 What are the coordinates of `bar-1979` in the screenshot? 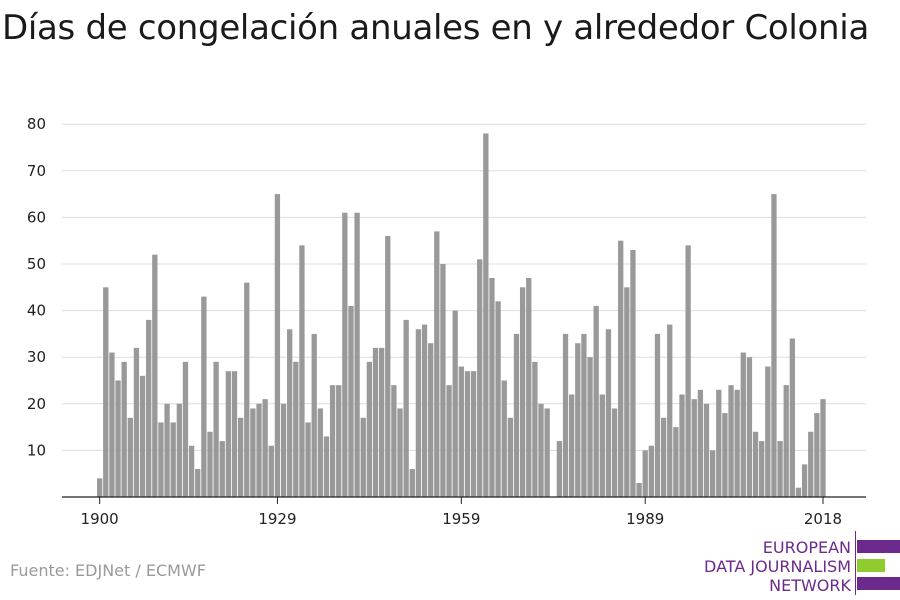 It's located at (584, 415).